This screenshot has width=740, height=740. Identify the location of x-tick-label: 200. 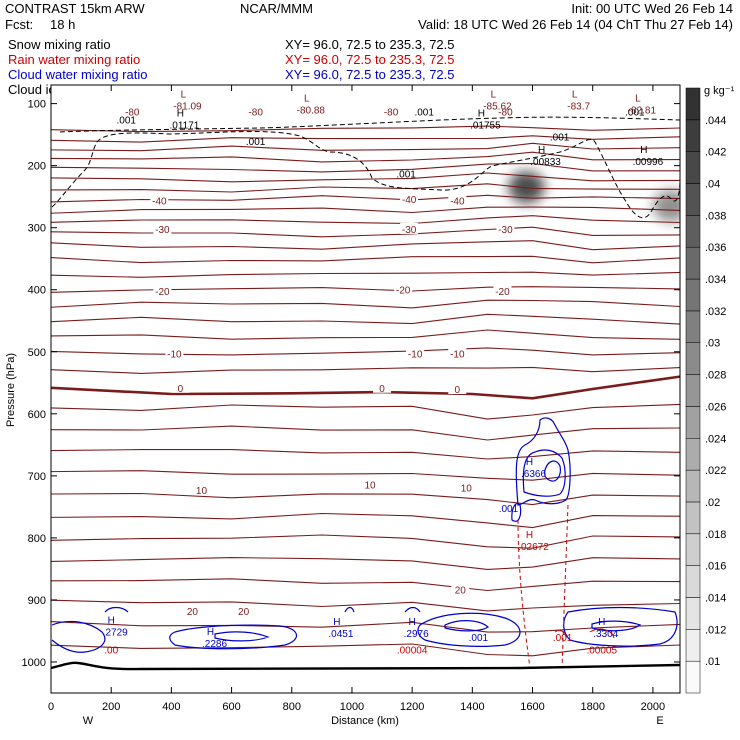
(111, 707).